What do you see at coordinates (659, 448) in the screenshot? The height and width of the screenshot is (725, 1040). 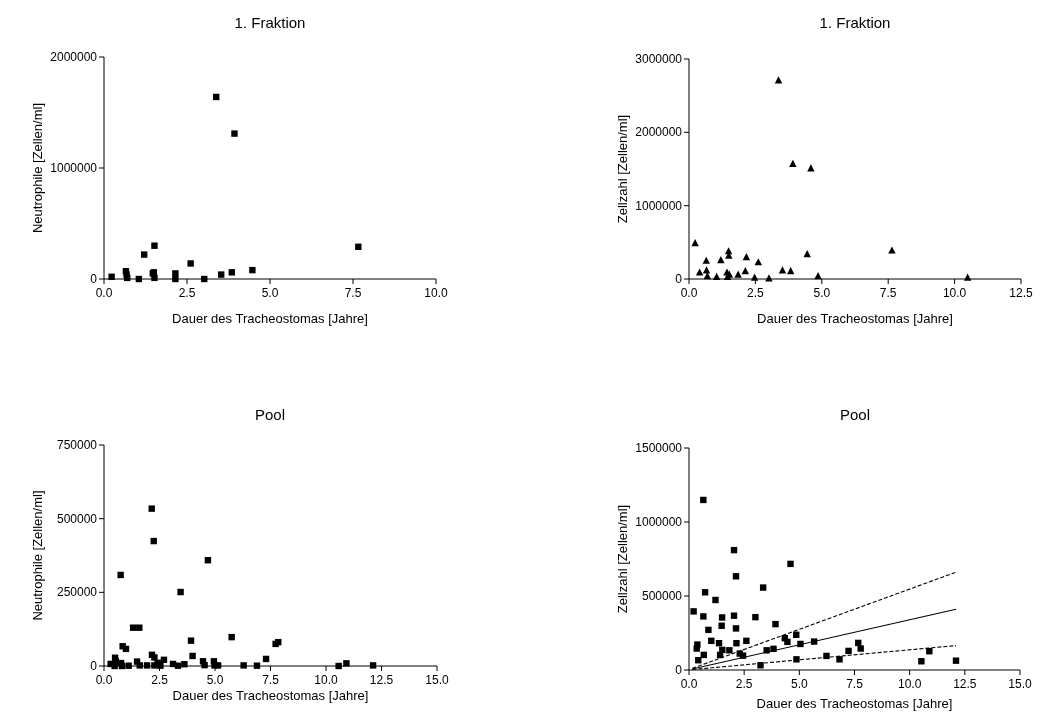 I see `y-tick-label: 1500000` at bounding box center [659, 448].